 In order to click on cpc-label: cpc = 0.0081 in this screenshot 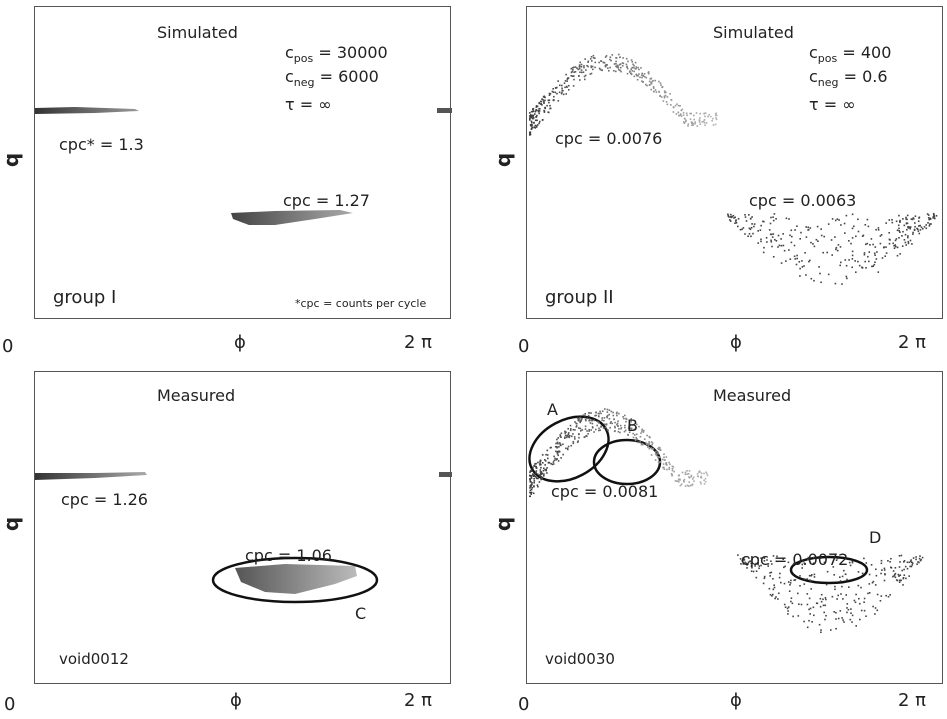, I will do `click(605, 491)`.